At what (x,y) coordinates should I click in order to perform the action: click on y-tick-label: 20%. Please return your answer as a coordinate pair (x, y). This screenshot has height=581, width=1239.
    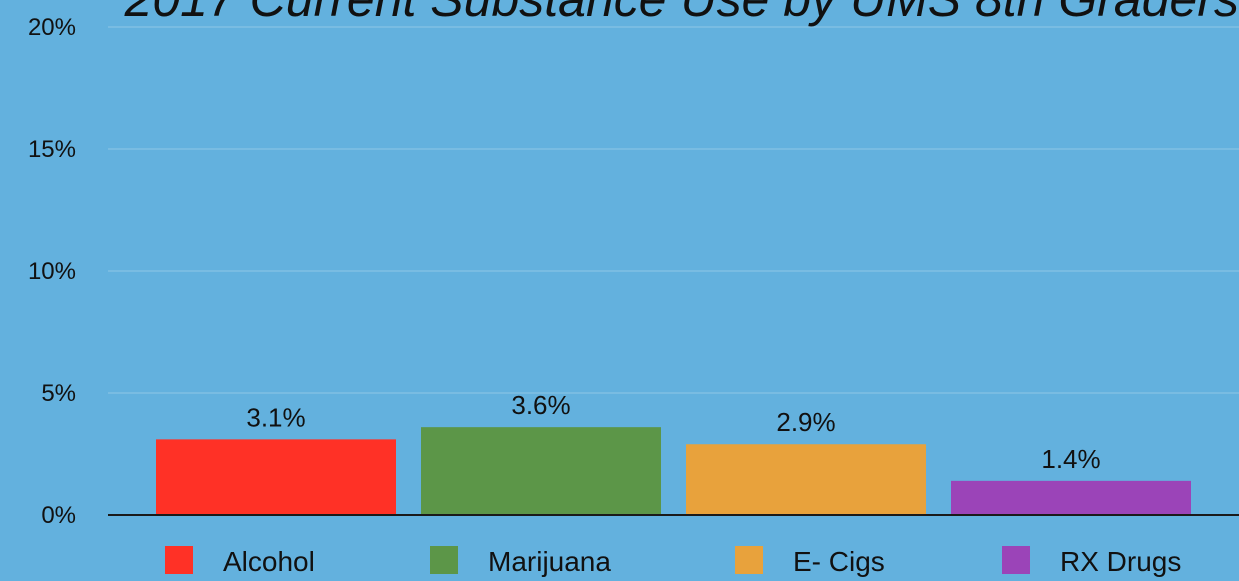
    Looking at the image, I should click on (52, 27).